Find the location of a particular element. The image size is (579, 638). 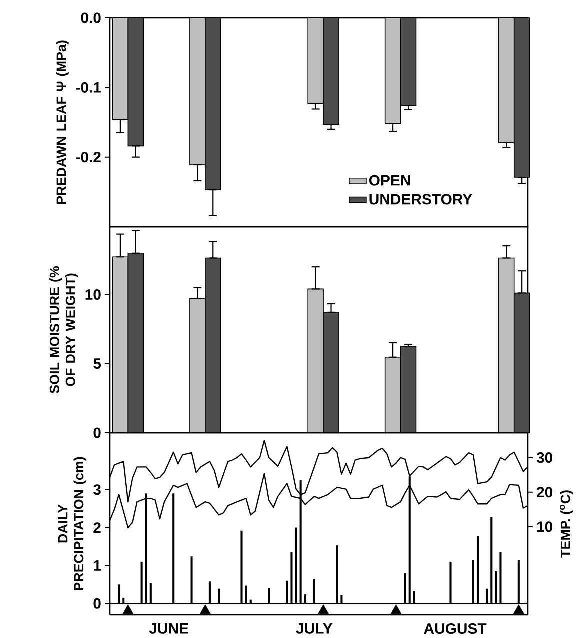

y-axis-title: DAILY PRECIPITATION (cm) is located at coordinates (72, 523).